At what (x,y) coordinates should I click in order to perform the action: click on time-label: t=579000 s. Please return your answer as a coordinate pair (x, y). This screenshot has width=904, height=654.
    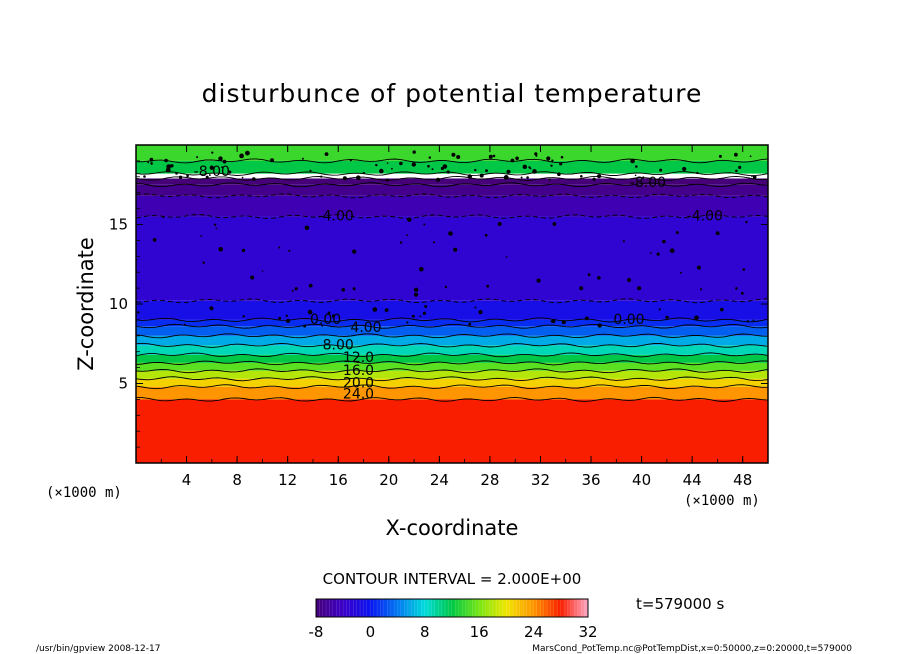
    Looking at the image, I should click on (680, 604).